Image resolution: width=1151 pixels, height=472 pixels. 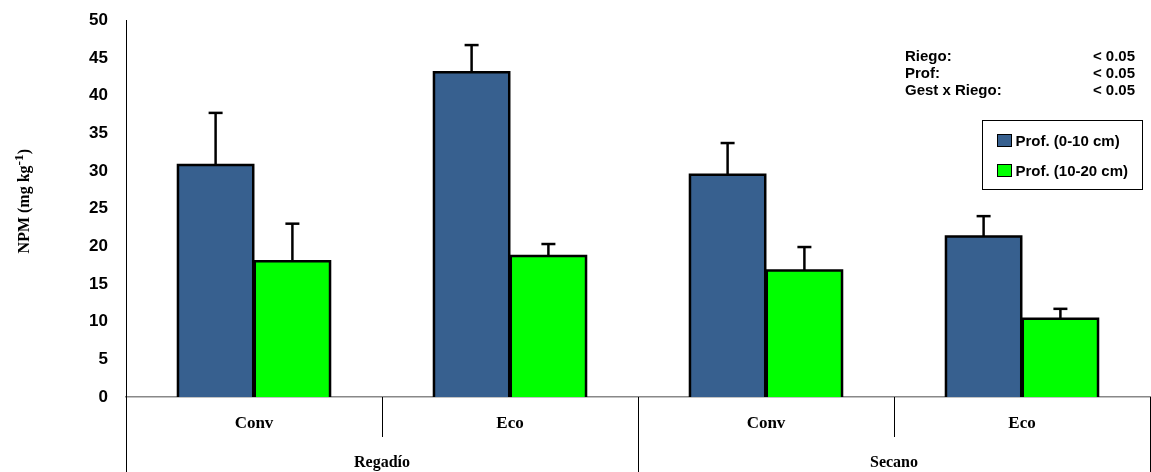 What do you see at coordinates (1067, 140) in the screenshot?
I see `legend-label: Prof. (0-10 cm)` at bounding box center [1067, 140].